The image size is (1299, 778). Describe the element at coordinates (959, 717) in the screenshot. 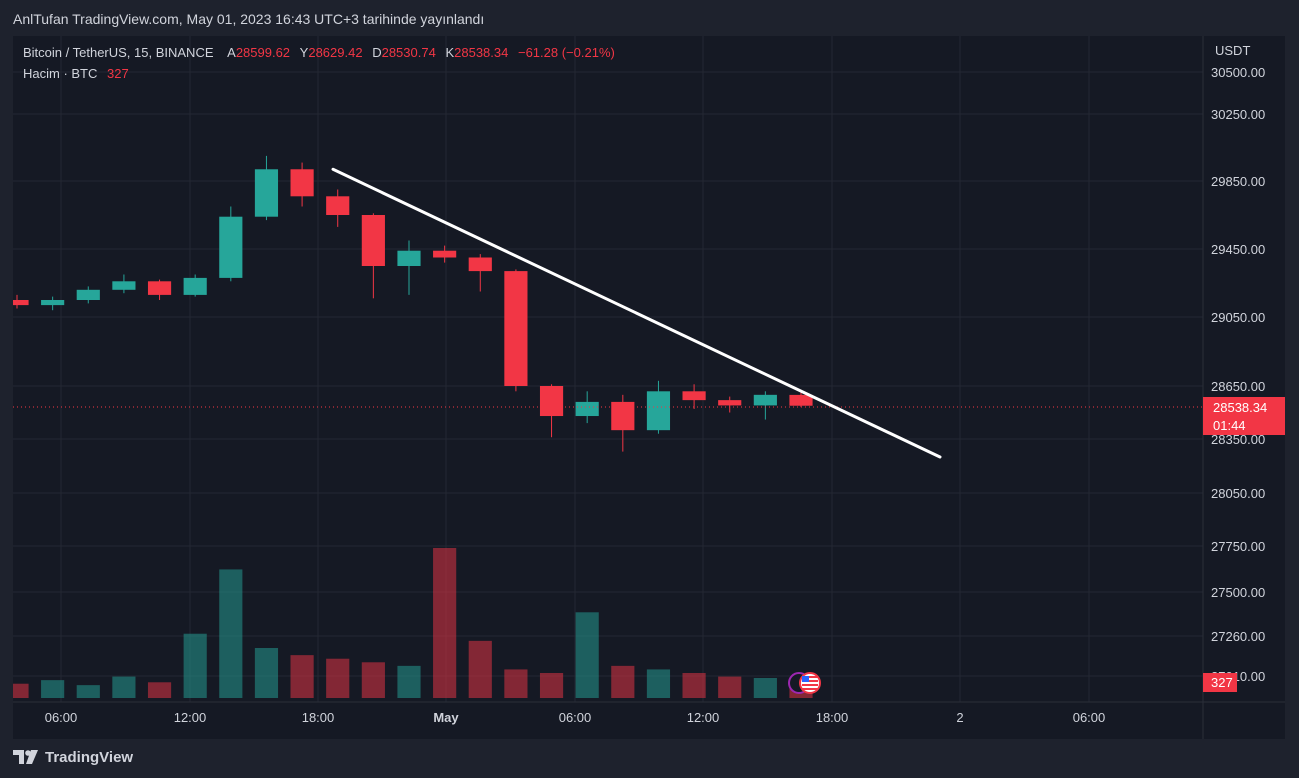

I see `x-tick-label: 2` at that location.